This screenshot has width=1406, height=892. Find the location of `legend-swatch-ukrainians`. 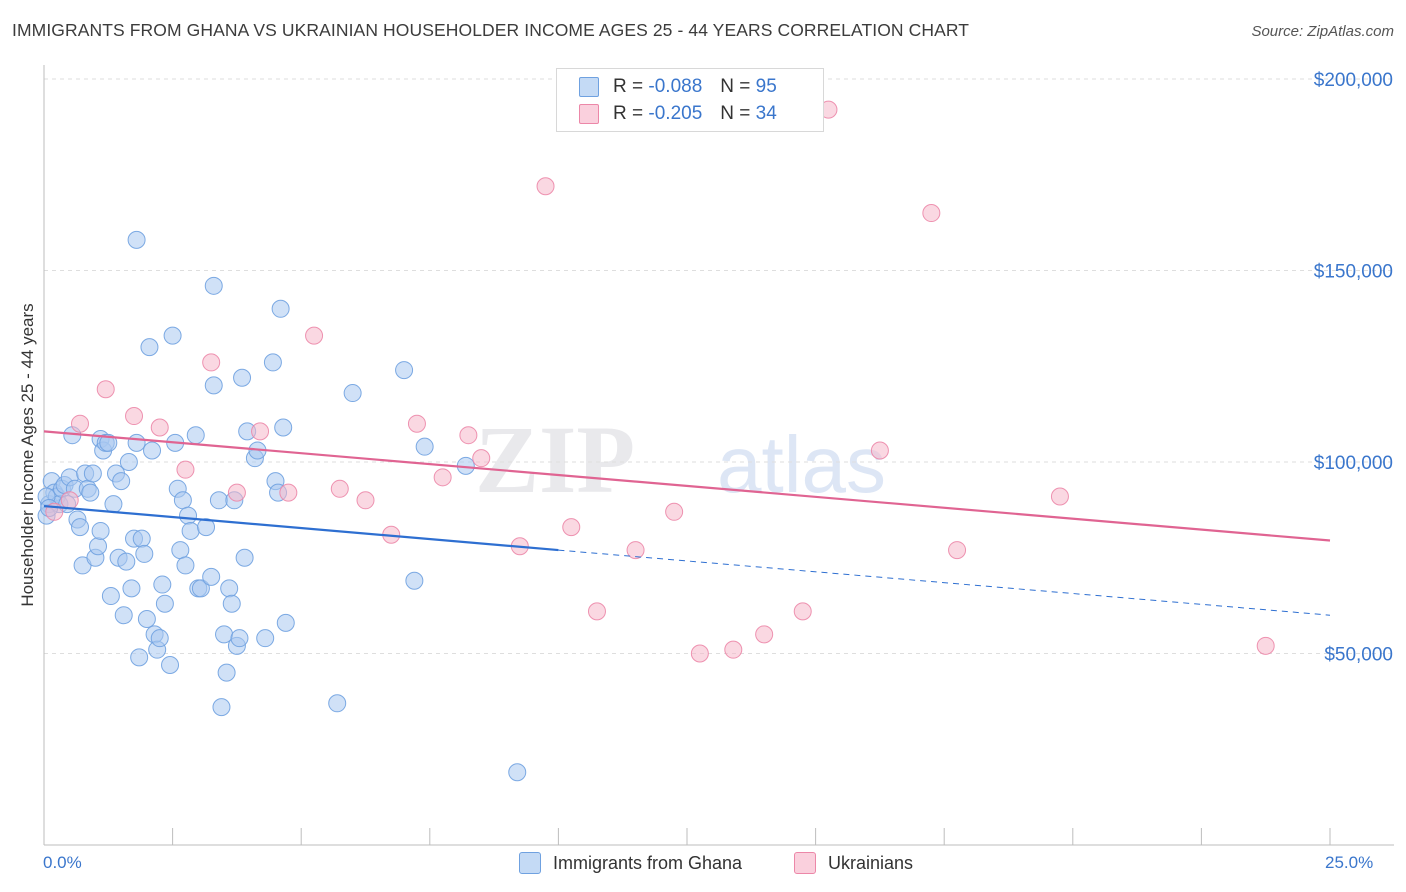

legend-swatch-ukrainians is located at coordinates (589, 114).